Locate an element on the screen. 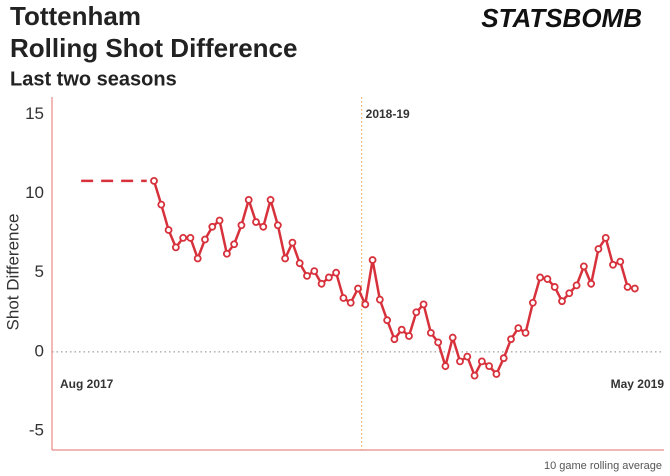 This screenshot has width=670, height=476. end-label: May 2019 is located at coordinates (638, 384).